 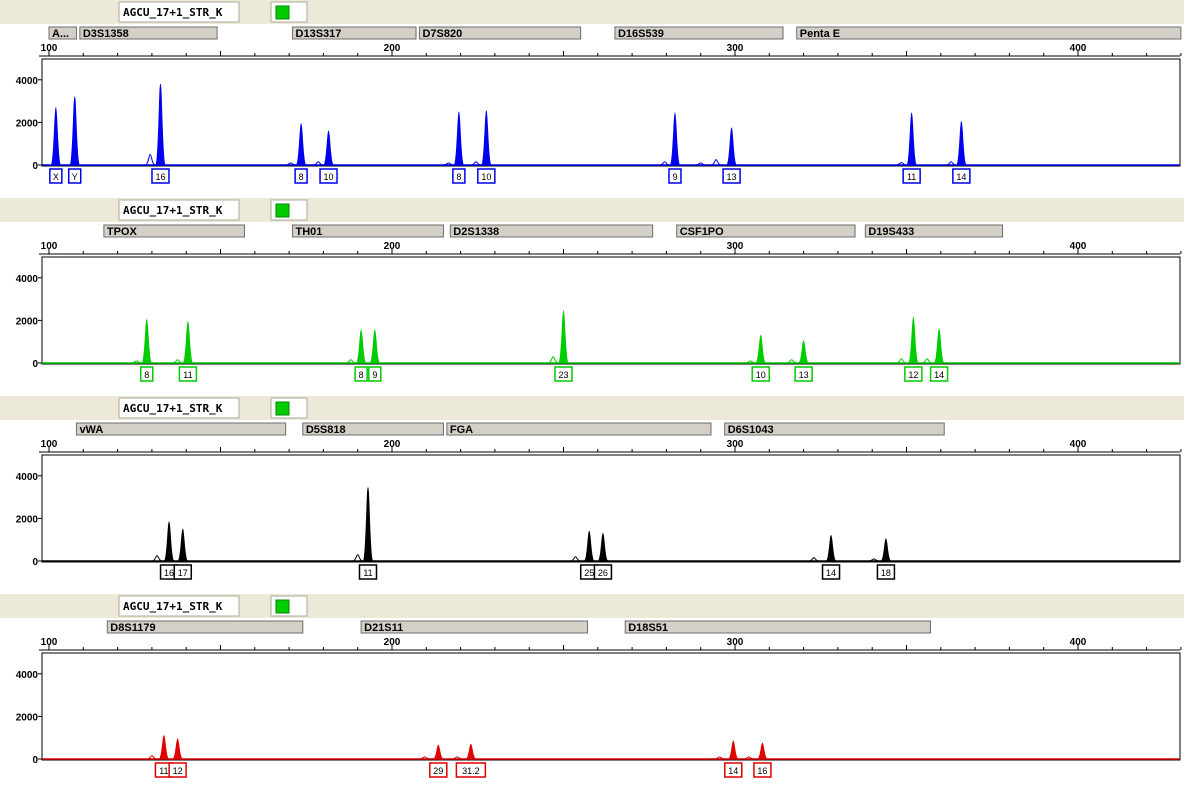 I want to click on locus-label: D3S1358, so click(x=106, y=34).